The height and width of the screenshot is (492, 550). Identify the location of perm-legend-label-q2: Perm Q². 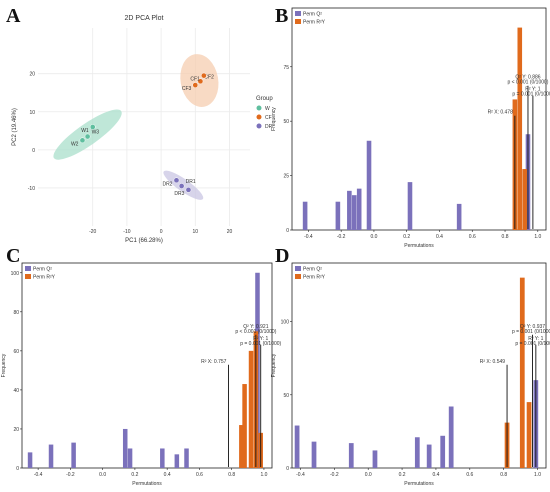
(312, 270).